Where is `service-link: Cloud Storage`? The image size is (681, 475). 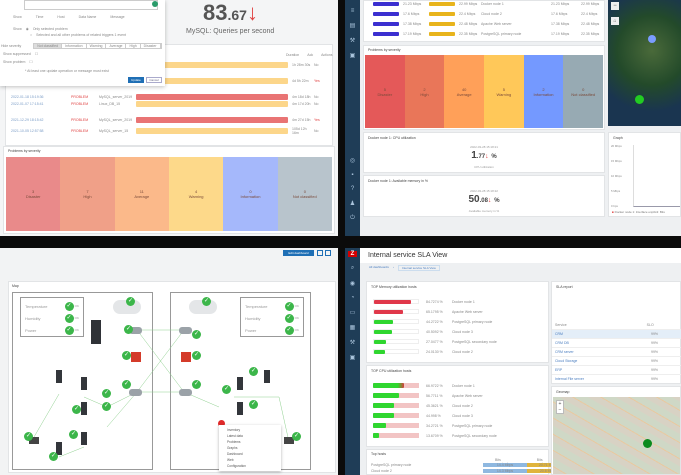 service-link: Cloud Storage is located at coordinates (566, 361).